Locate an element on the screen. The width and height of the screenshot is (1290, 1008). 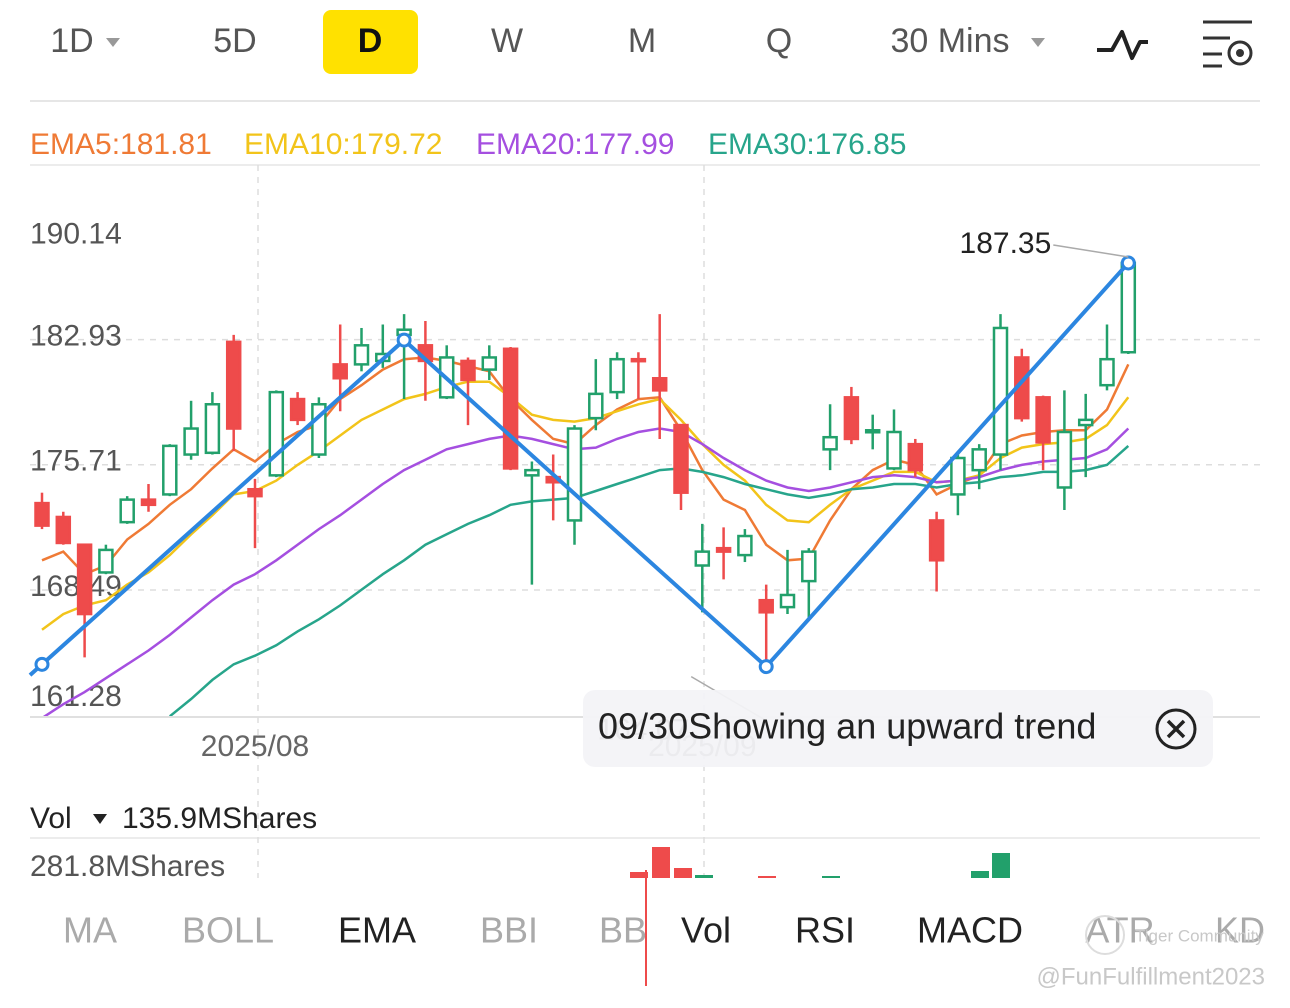
period-tab: 5D is located at coordinates (234, 41).